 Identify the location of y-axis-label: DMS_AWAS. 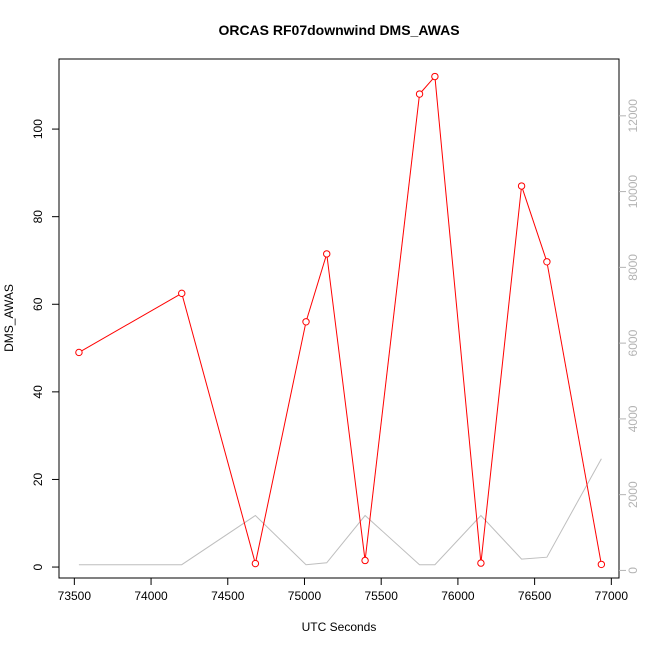
(9, 318).